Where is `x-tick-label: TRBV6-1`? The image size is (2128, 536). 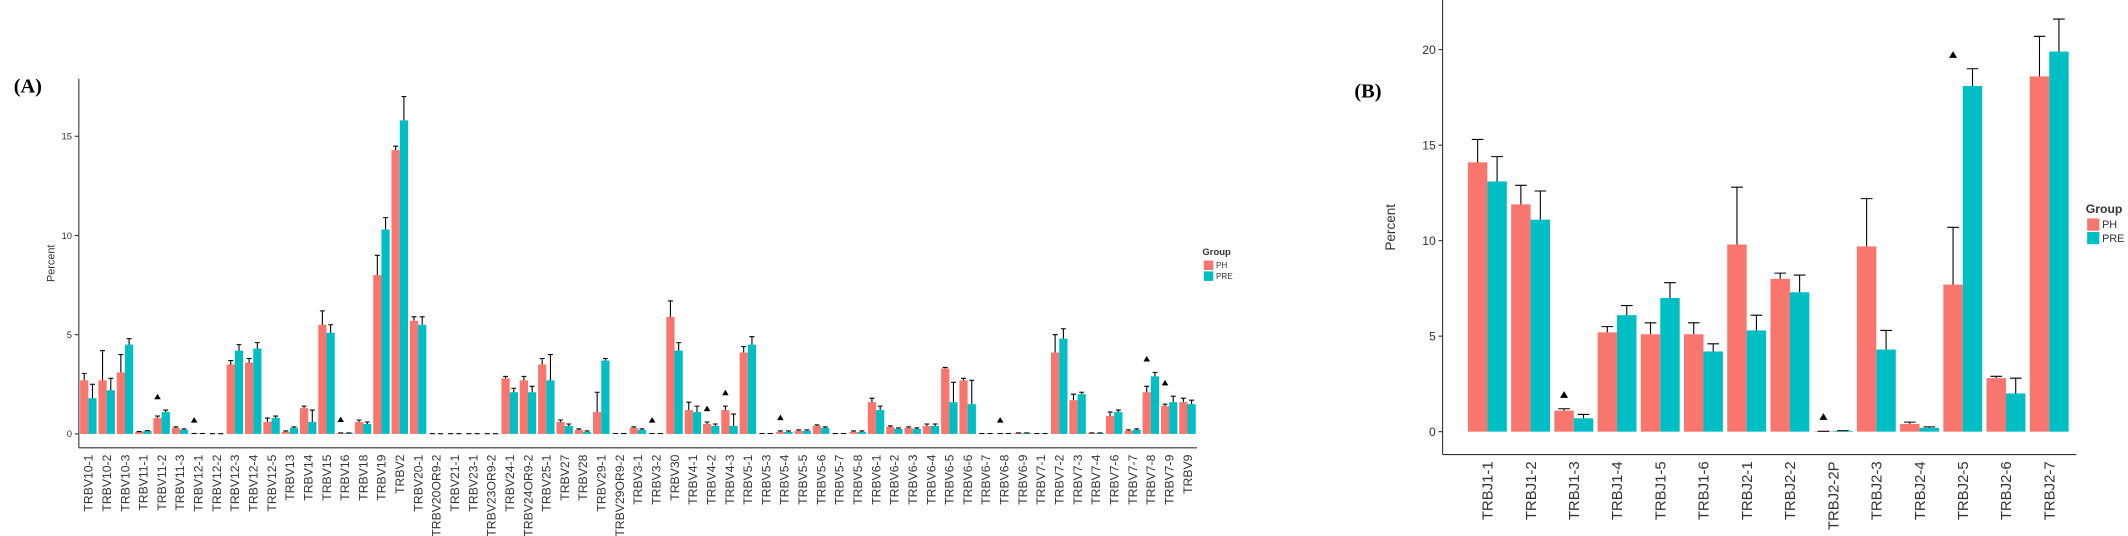 x-tick-label: TRBV6-1 is located at coordinates (876, 479).